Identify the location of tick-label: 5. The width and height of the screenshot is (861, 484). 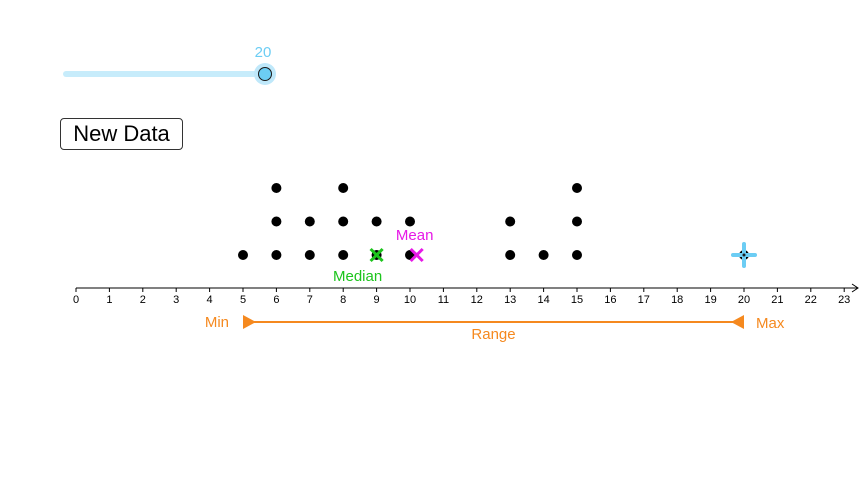
(243, 300).